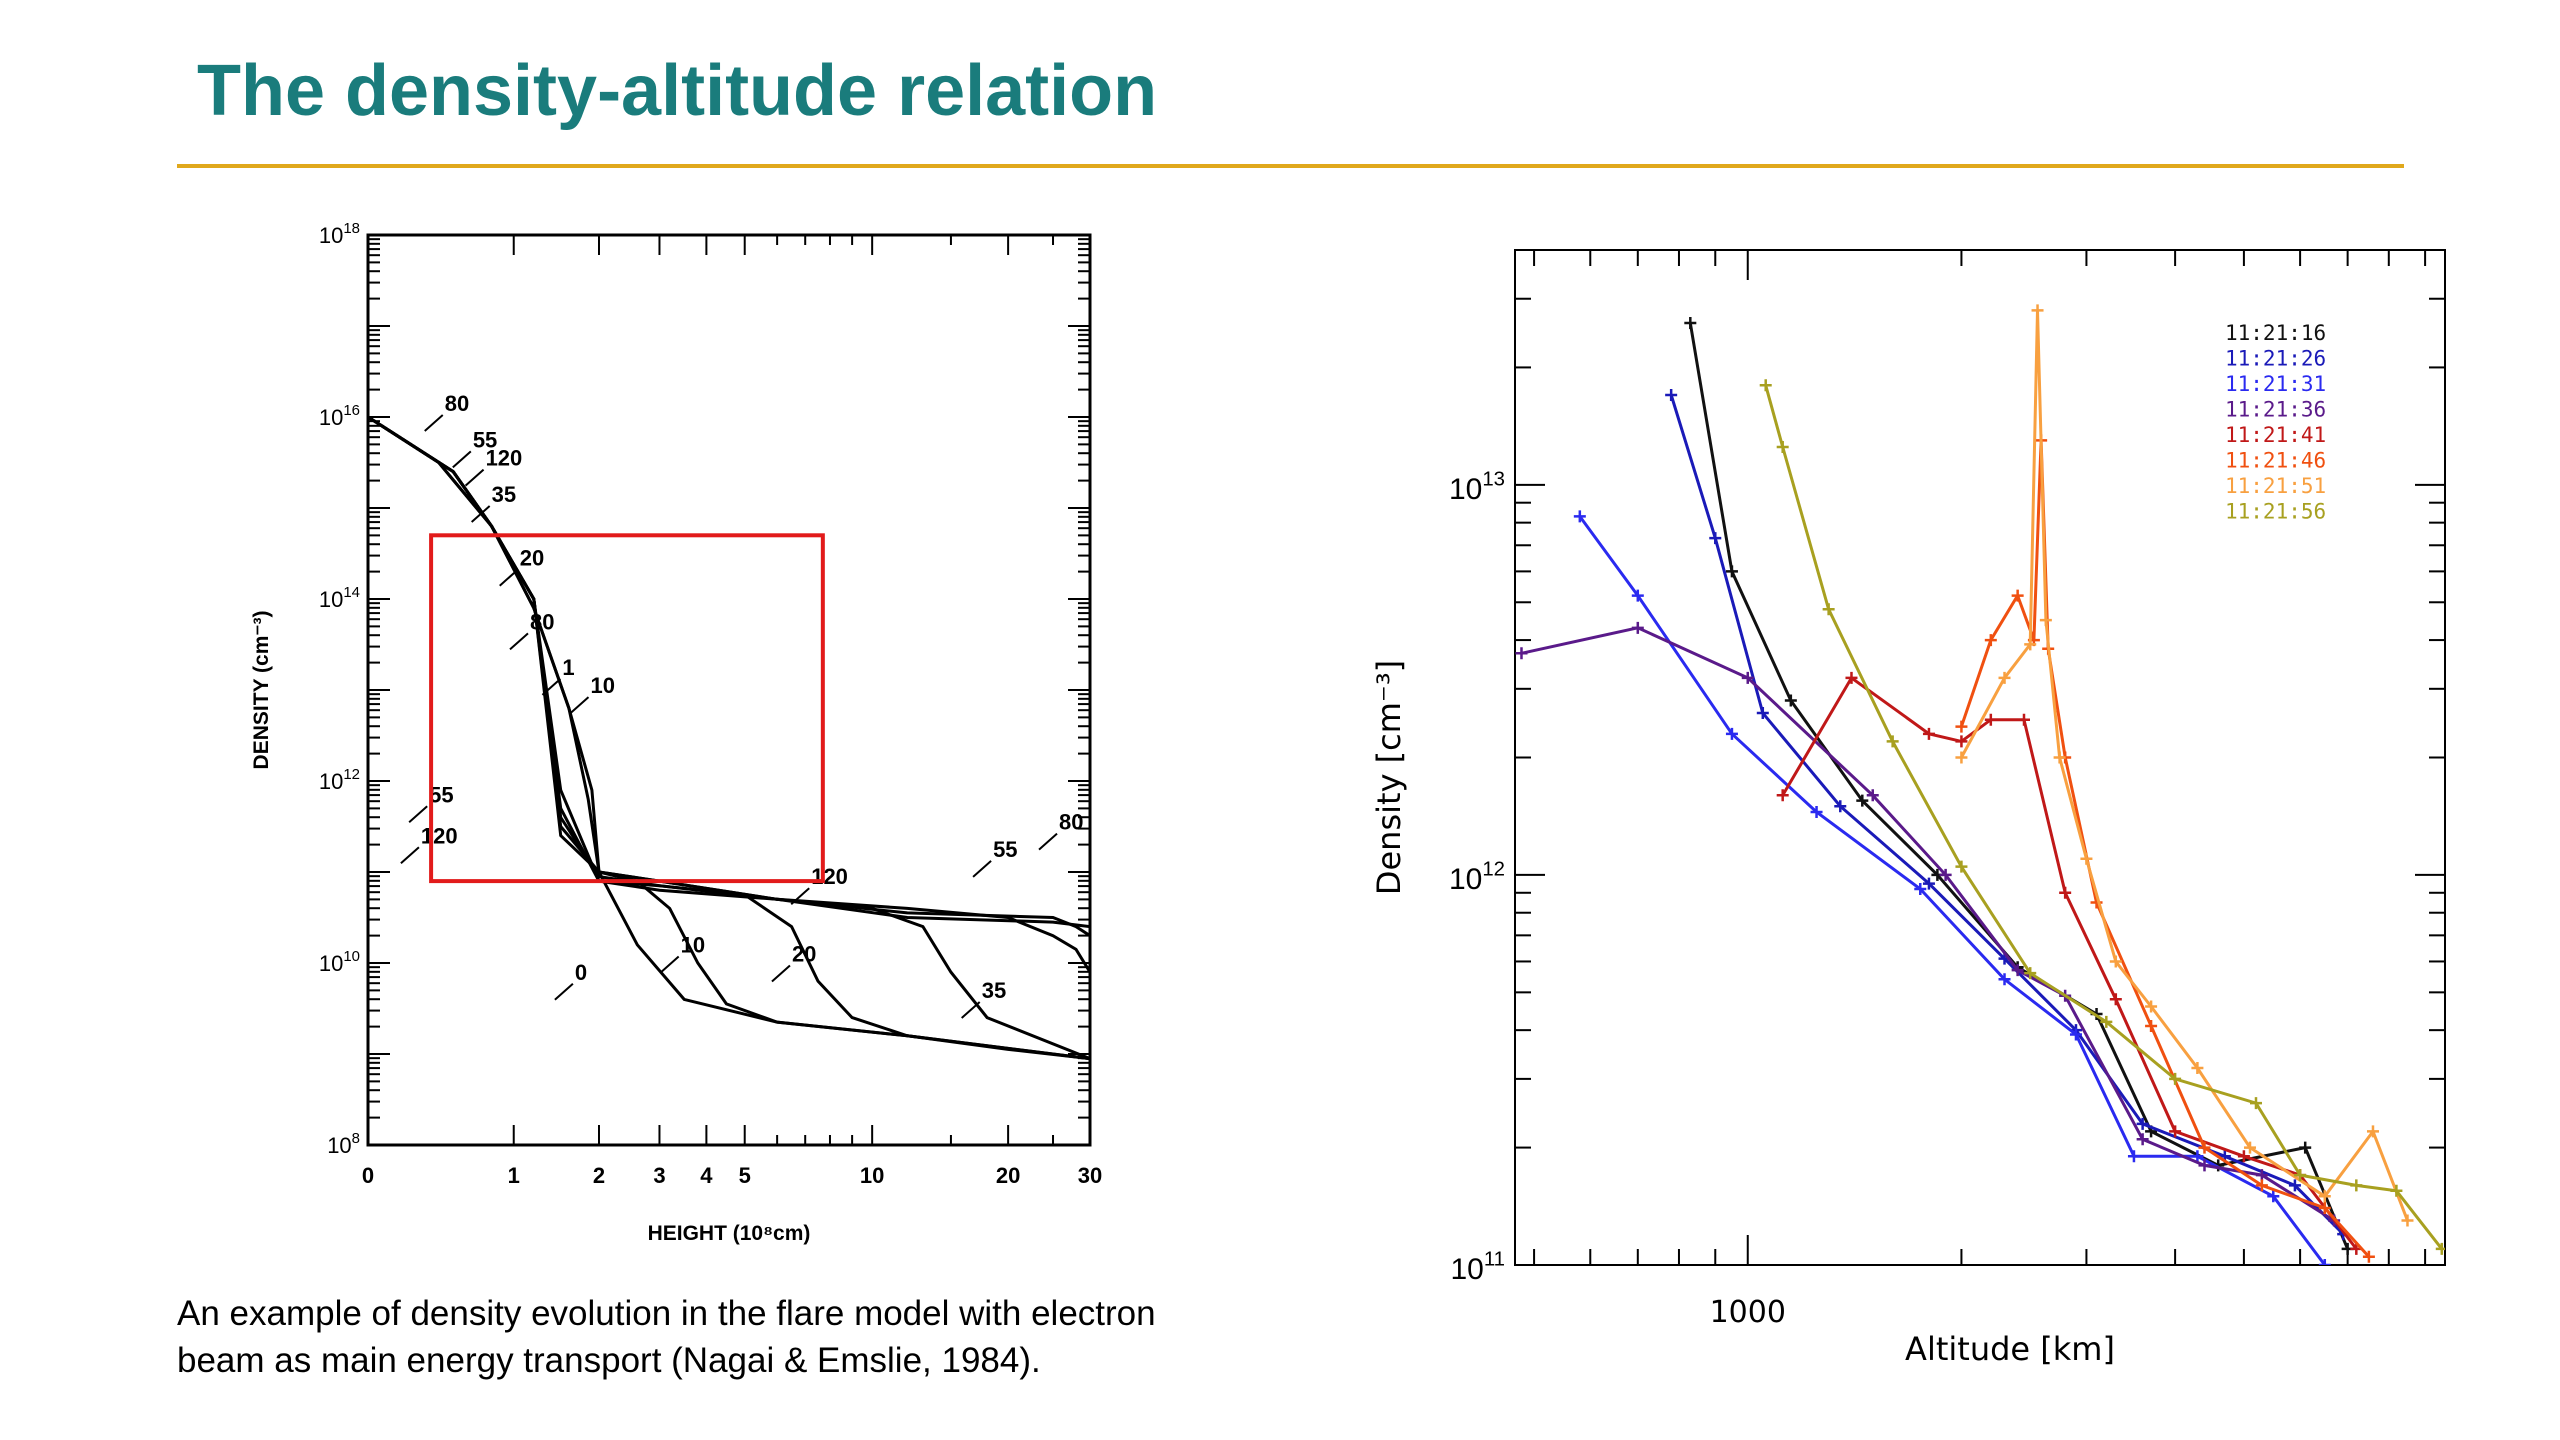  I want to click on left-y-tick-label: 1014, so click(339, 598).